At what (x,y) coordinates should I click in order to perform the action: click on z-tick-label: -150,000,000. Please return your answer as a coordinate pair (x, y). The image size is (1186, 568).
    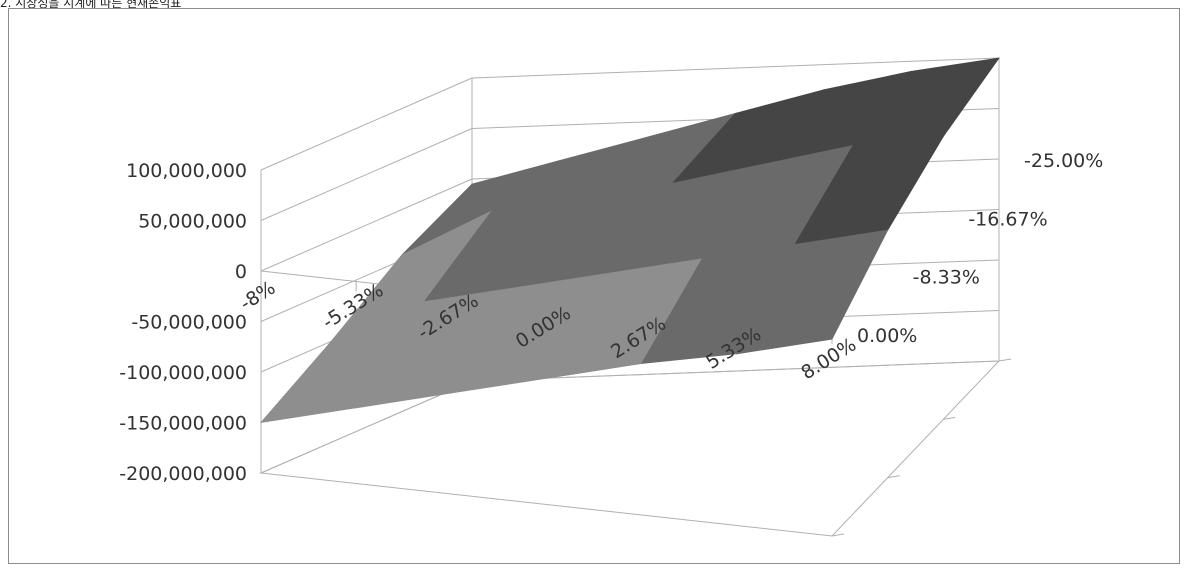
    Looking at the image, I should click on (183, 424).